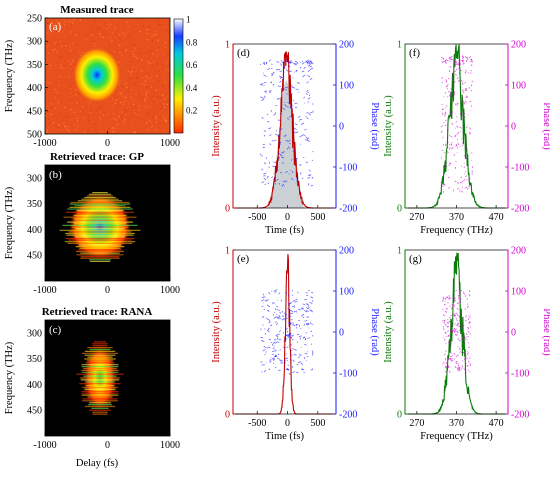 This screenshot has height=480, width=550. I want to click on phase-scatter, so click(457, 331).